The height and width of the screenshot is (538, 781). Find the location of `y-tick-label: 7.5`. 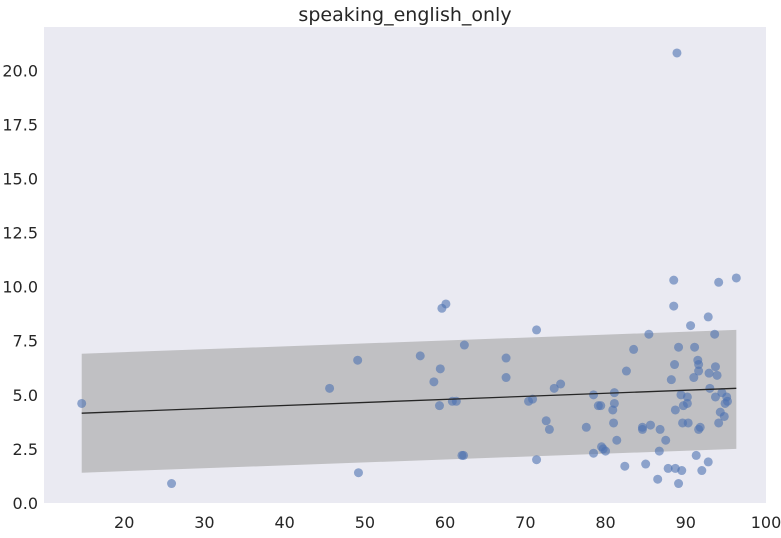

y-tick-label: 7.5 is located at coordinates (25, 341).